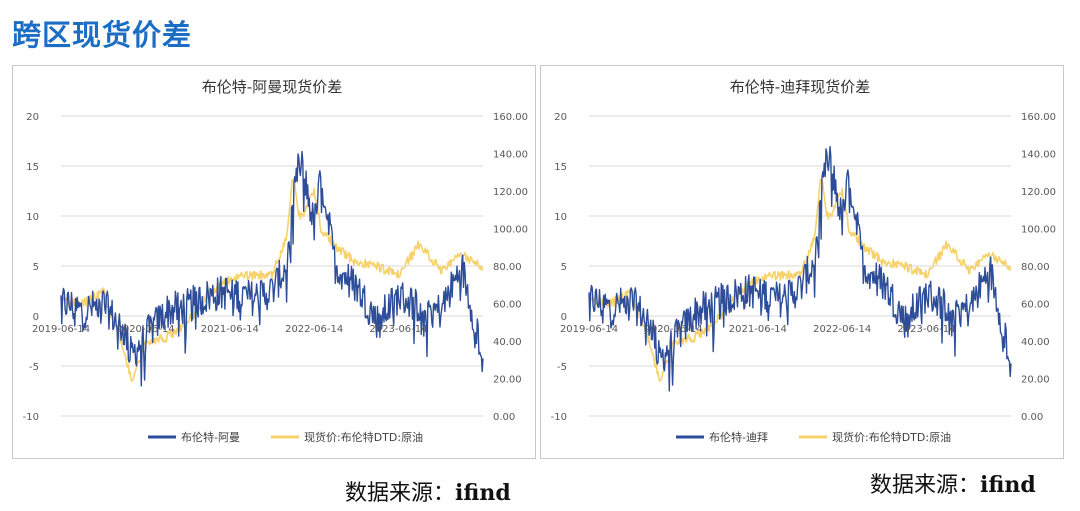 This screenshot has height=511, width=1080. I want to click on legend-label: 布伦特-阿曼, so click(210, 437).